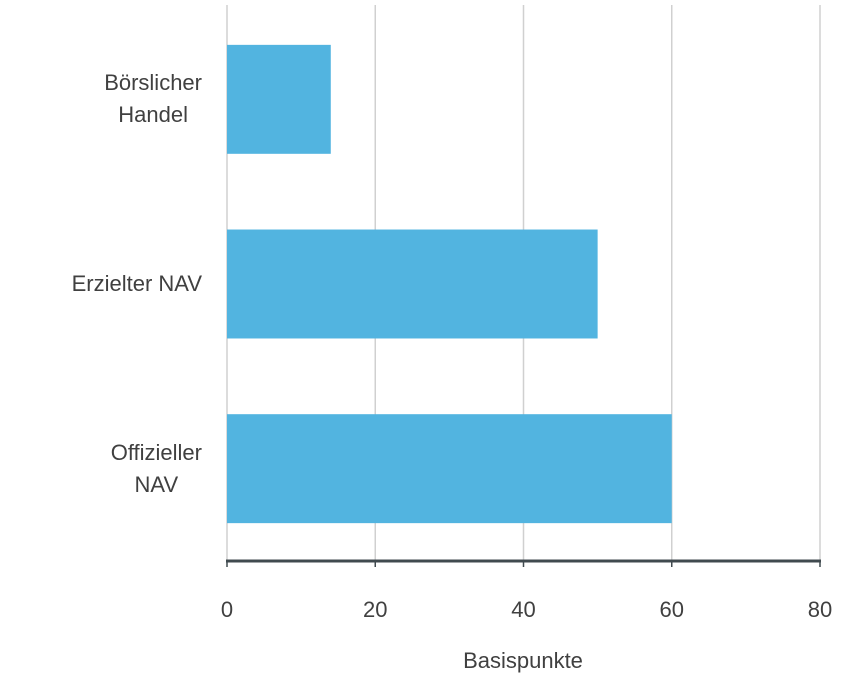  I want to click on y-tick-label: Börslicher Handel, so click(153, 99).